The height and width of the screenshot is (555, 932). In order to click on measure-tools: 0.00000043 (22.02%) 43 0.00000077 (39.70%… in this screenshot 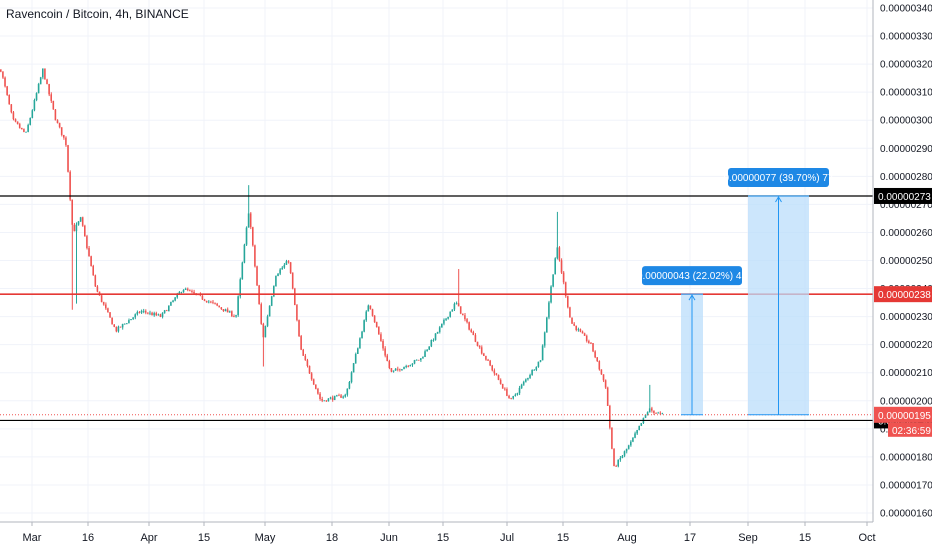, I will do `click(735, 291)`.